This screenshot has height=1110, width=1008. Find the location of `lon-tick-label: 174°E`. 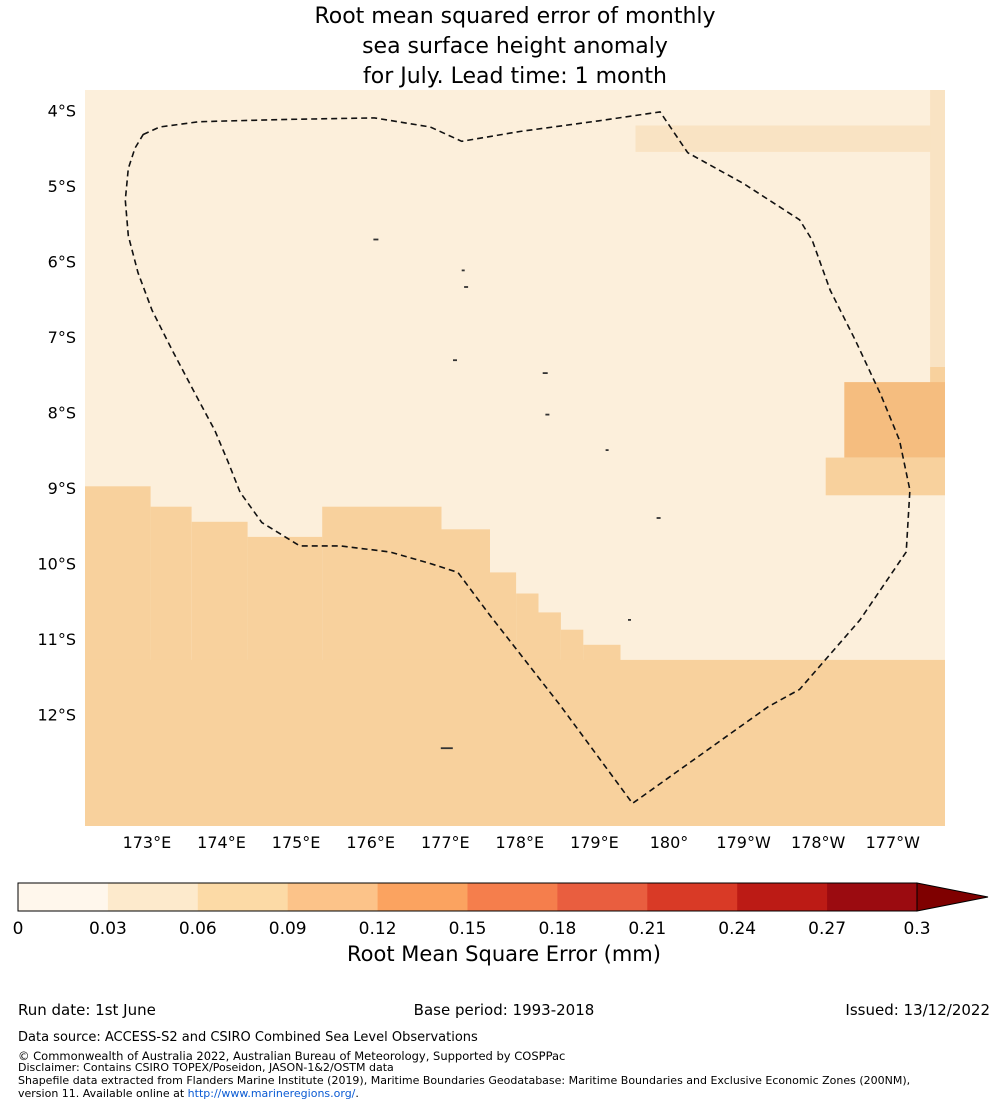

lon-tick-label: 174°E is located at coordinates (221, 842).